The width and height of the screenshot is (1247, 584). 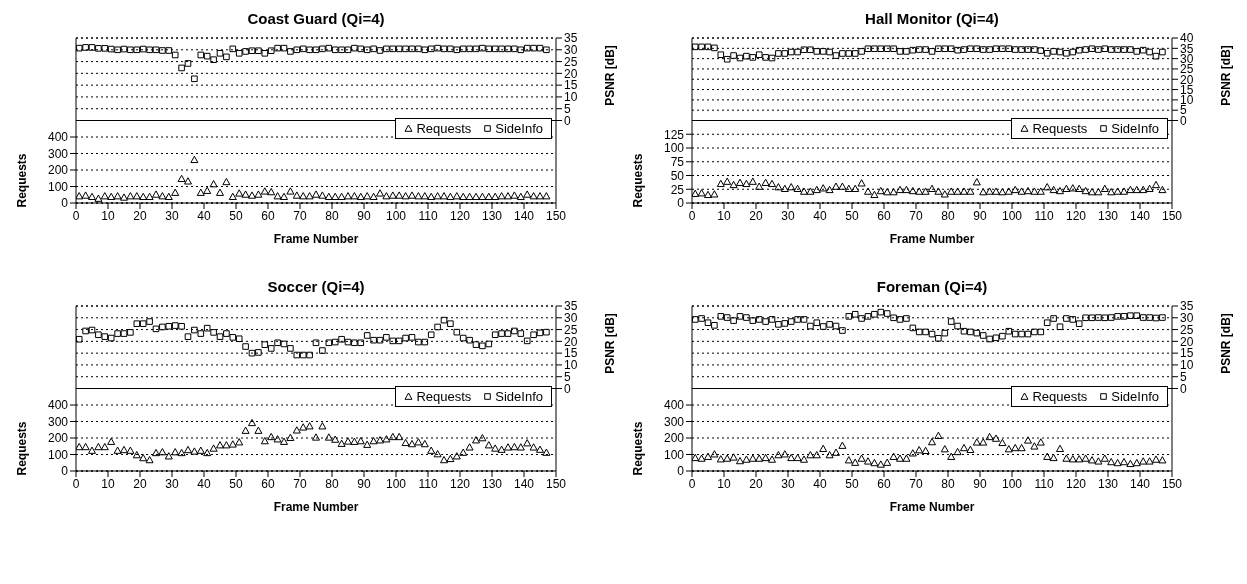 What do you see at coordinates (677, 189) in the screenshot?
I see `y-tick-label: 25` at bounding box center [677, 189].